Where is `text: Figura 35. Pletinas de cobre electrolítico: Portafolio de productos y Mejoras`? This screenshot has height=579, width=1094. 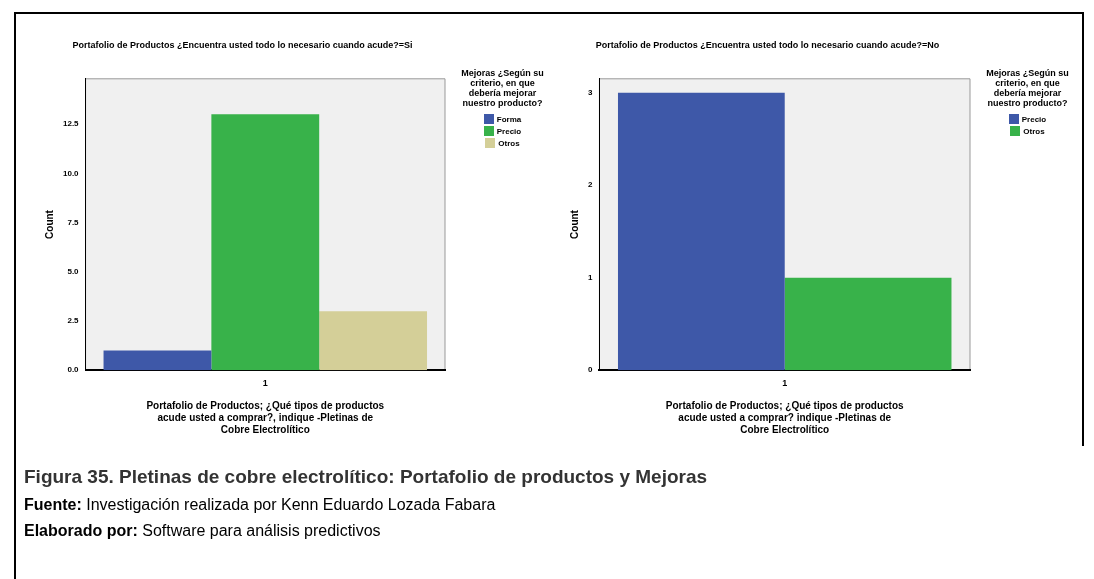 text: Figura 35. Pletinas de cobre electrolítico: Portafolio de productos y Mejoras is located at coordinates (366, 477).